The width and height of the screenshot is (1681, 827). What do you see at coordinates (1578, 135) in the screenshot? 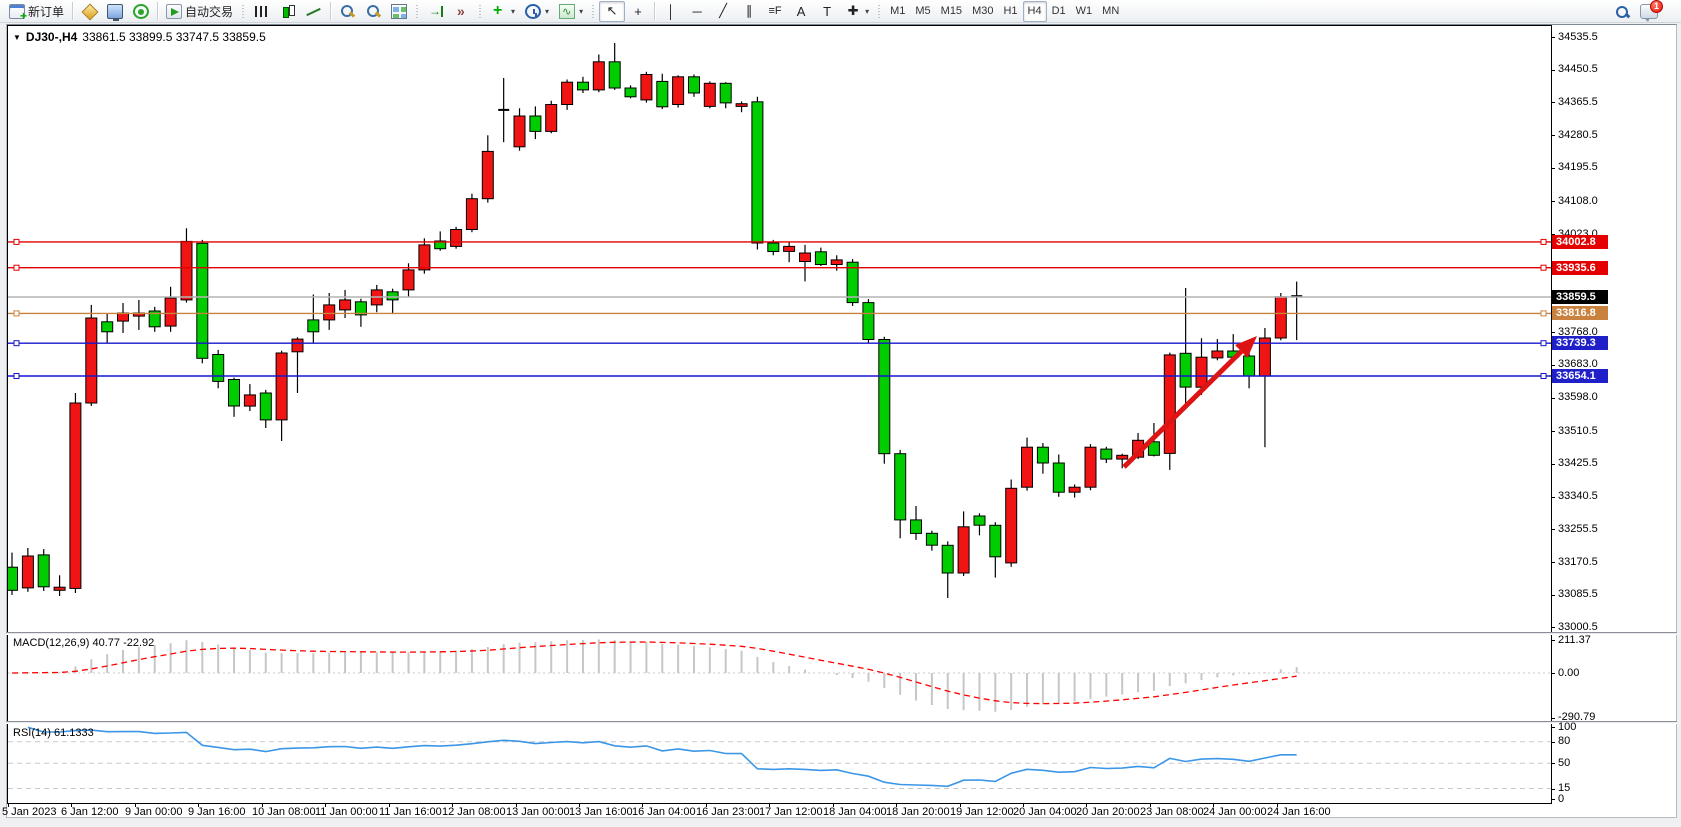
I see `price-axis-label: 34280.5` at bounding box center [1578, 135].